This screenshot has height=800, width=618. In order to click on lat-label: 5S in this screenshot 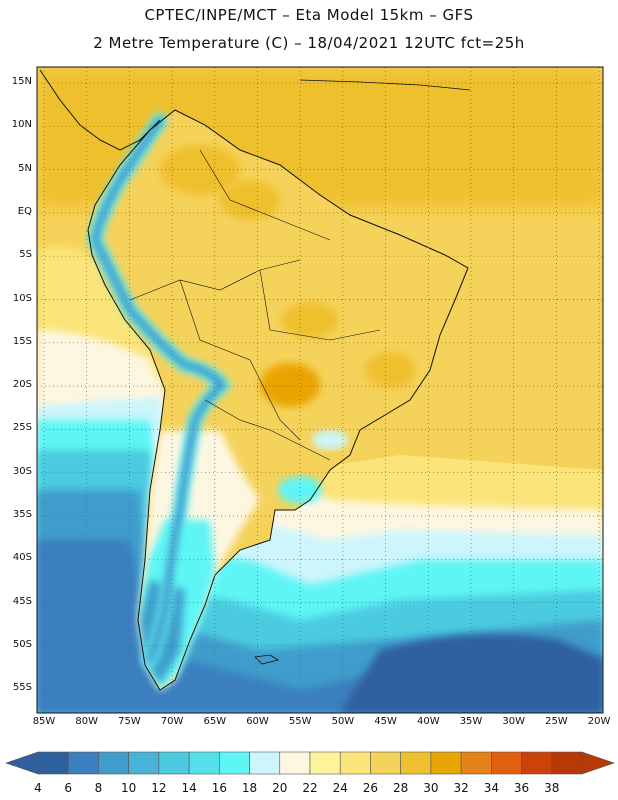, I will do `click(25, 255)`.